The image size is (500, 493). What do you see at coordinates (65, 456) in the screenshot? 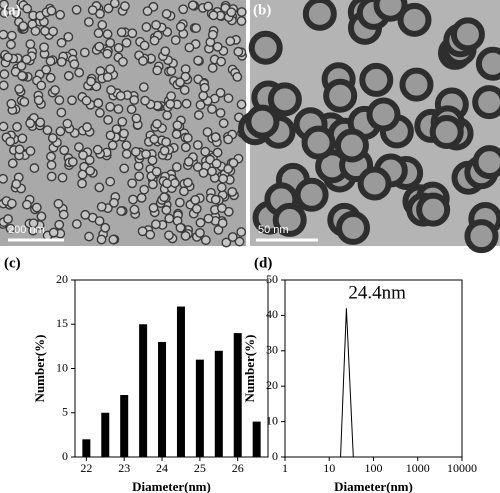
I see `y-tick-label: 0` at bounding box center [65, 456].